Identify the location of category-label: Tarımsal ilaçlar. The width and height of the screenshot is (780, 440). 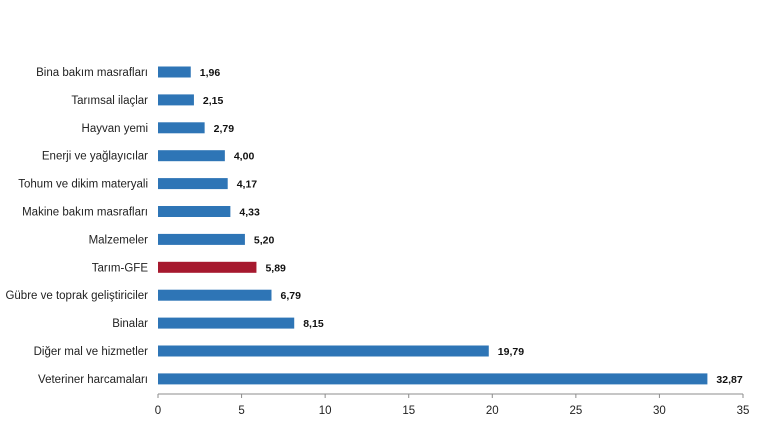
(109, 101).